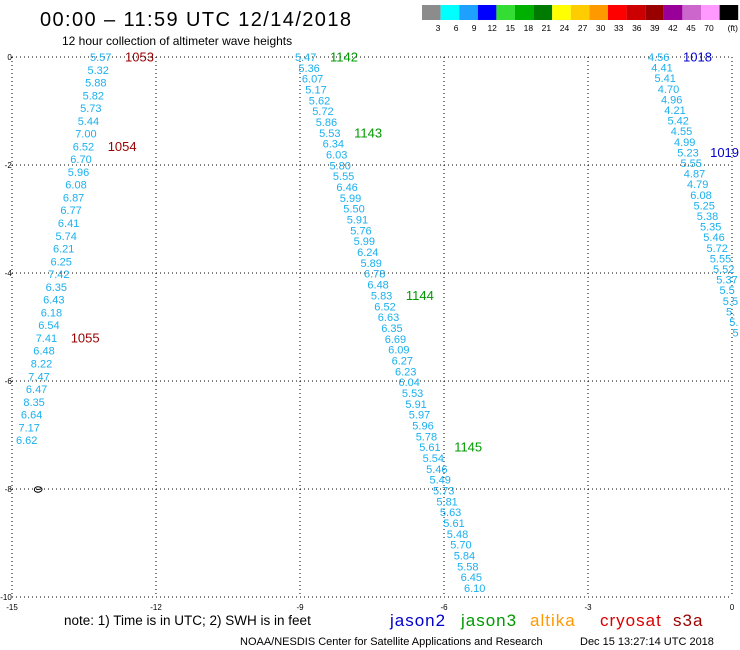 Image resolution: width=740 pixels, height=650 pixels. What do you see at coordinates (9, 381) in the screenshot?
I see `latitude-tick-label: -6` at bounding box center [9, 381].